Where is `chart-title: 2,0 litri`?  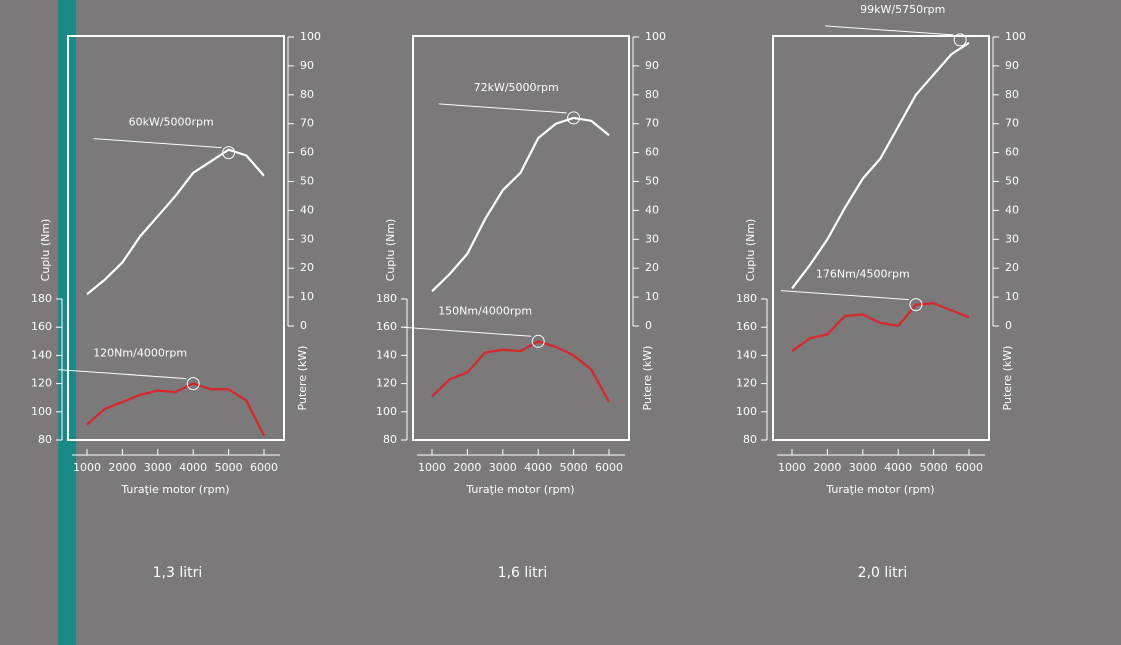
chart-title: 2,0 litri is located at coordinates (883, 573).